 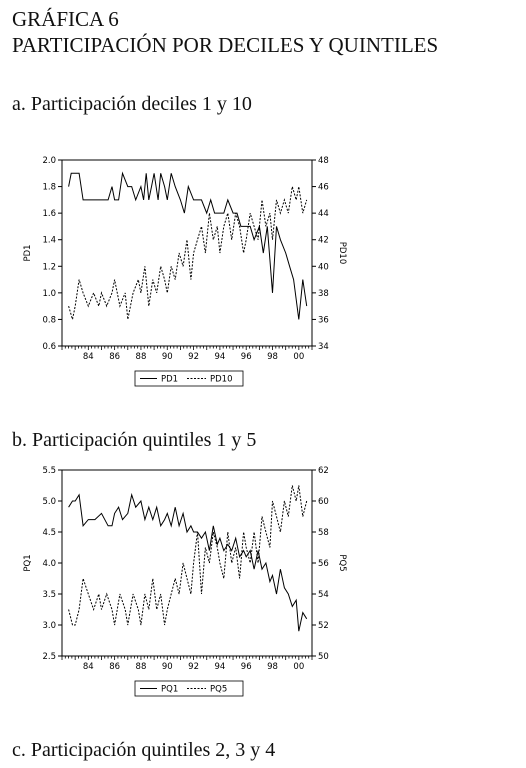 What do you see at coordinates (323, 320) in the screenshot?
I see `chart-a-right-tick-label: 36` at bounding box center [323, 320].